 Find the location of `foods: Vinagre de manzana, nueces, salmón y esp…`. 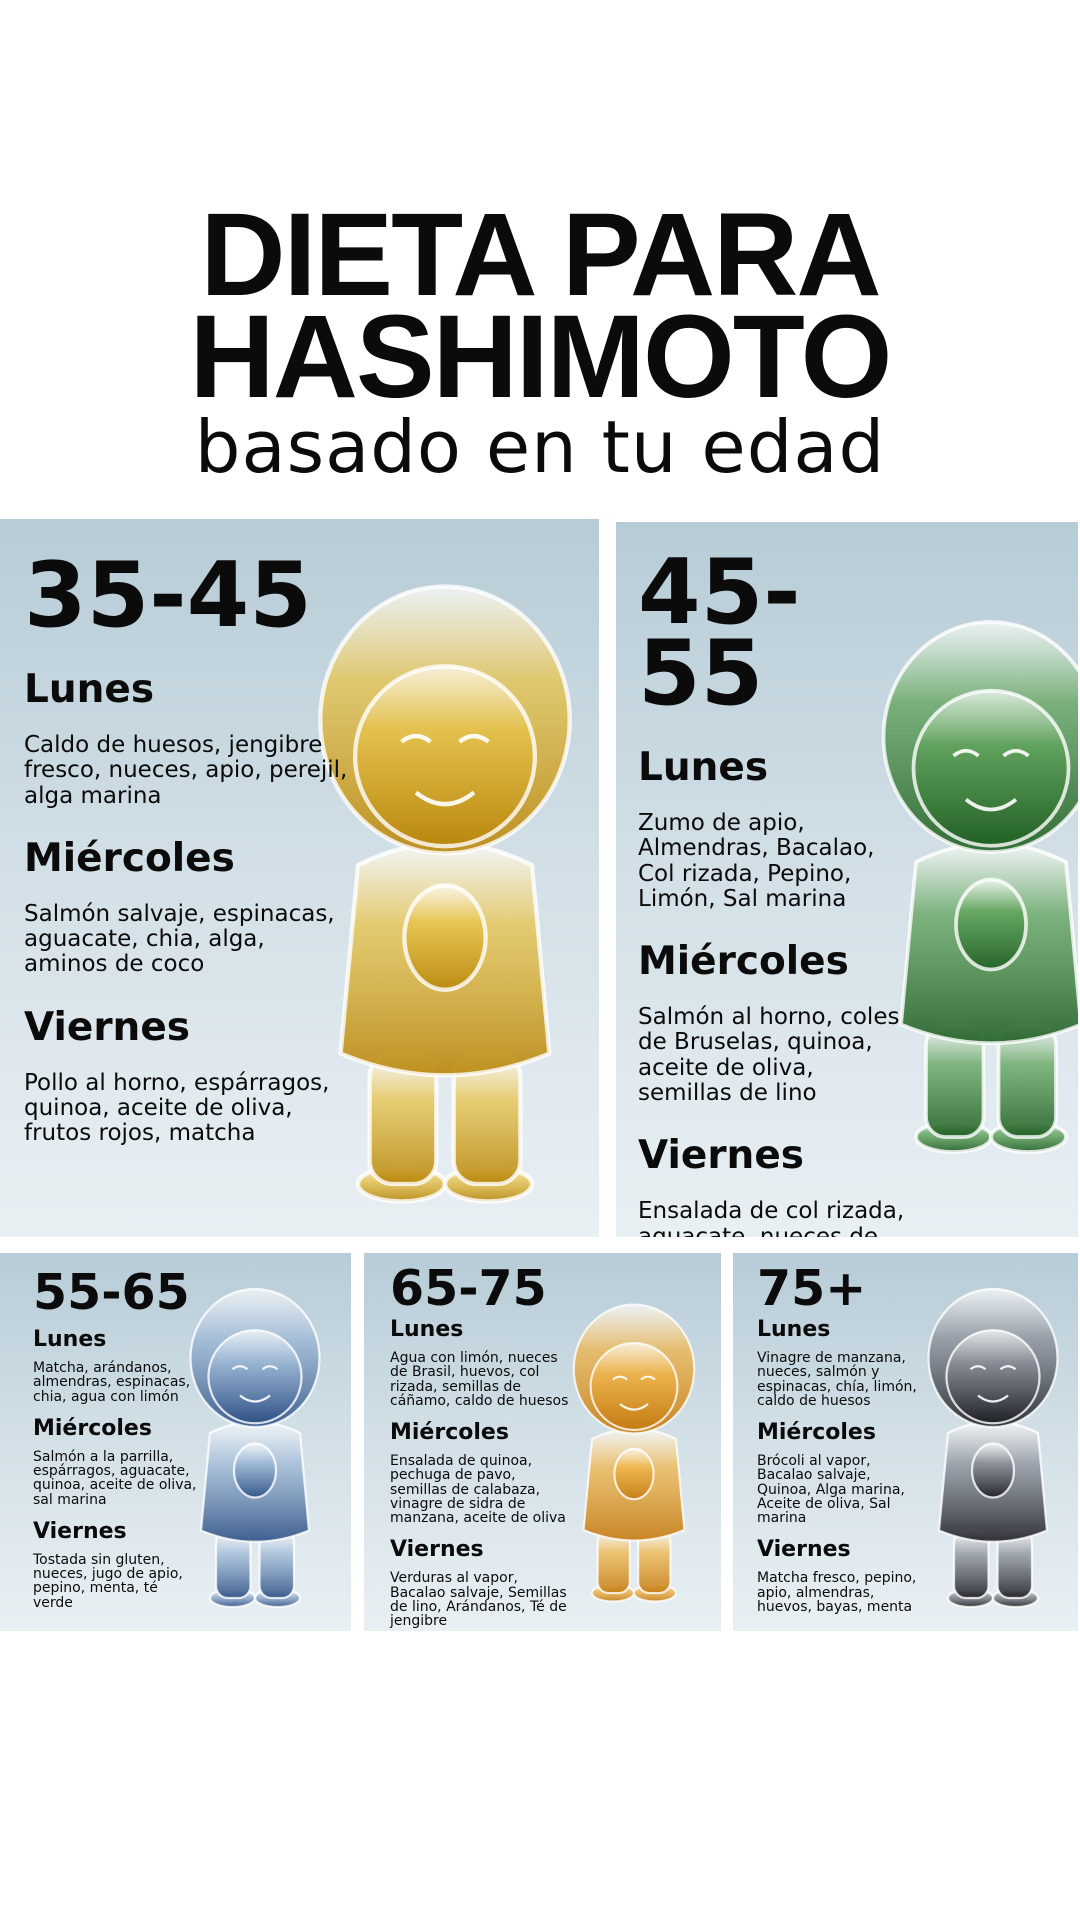

foods: Vinagre de manzana, nueces, salmón y esp… is located at coordinates (837, 1379).